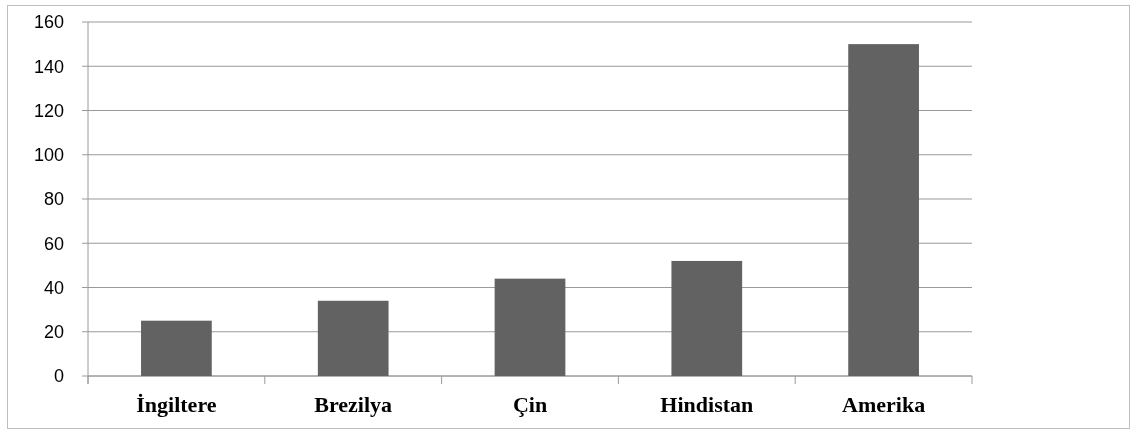 This screenshot has height=430, width=1131. I want to click on y-tick-label: 80, so click(53, 199).